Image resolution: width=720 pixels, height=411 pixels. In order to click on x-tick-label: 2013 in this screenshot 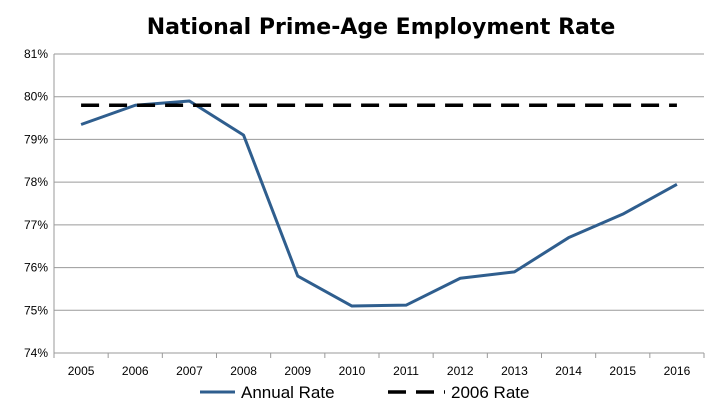, I will do `click(514, 371)`.